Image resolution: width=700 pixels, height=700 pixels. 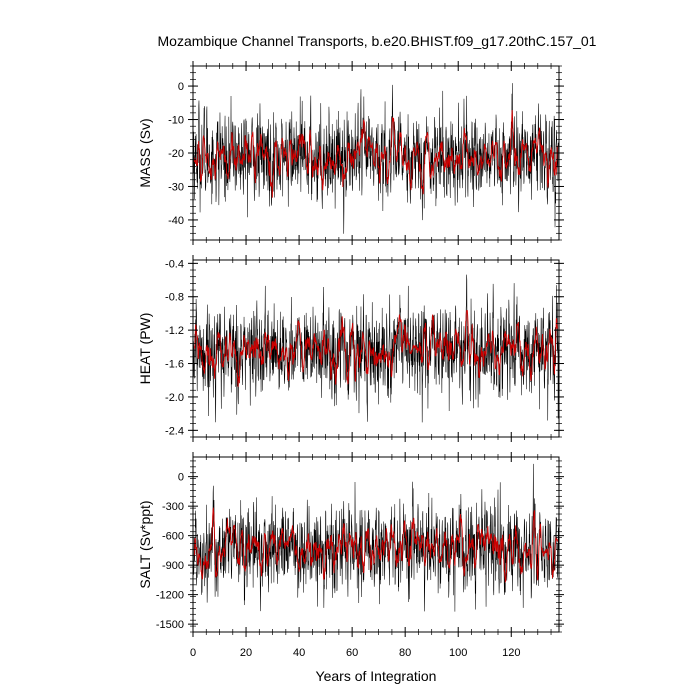 I want to click on y-tick-label: -2.4, so click(x=174, y=431).